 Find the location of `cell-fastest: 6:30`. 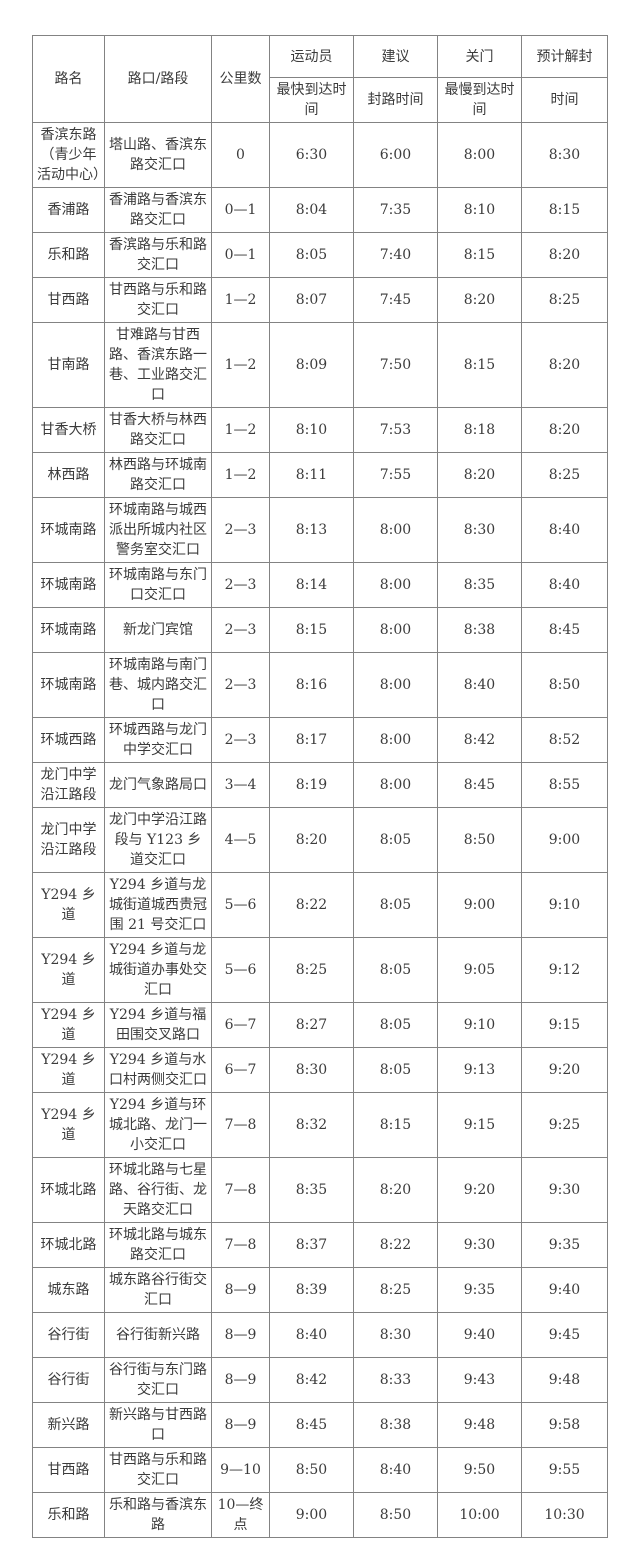

cell-fastest: 6:30 is located at coordinates (311, 155).